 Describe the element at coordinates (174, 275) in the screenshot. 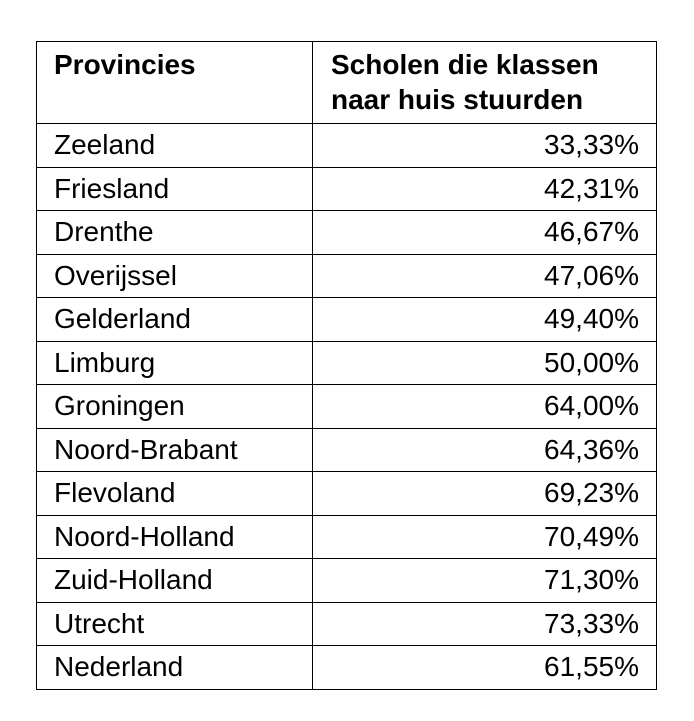

I see `province-cell: Overijssel` at that location.